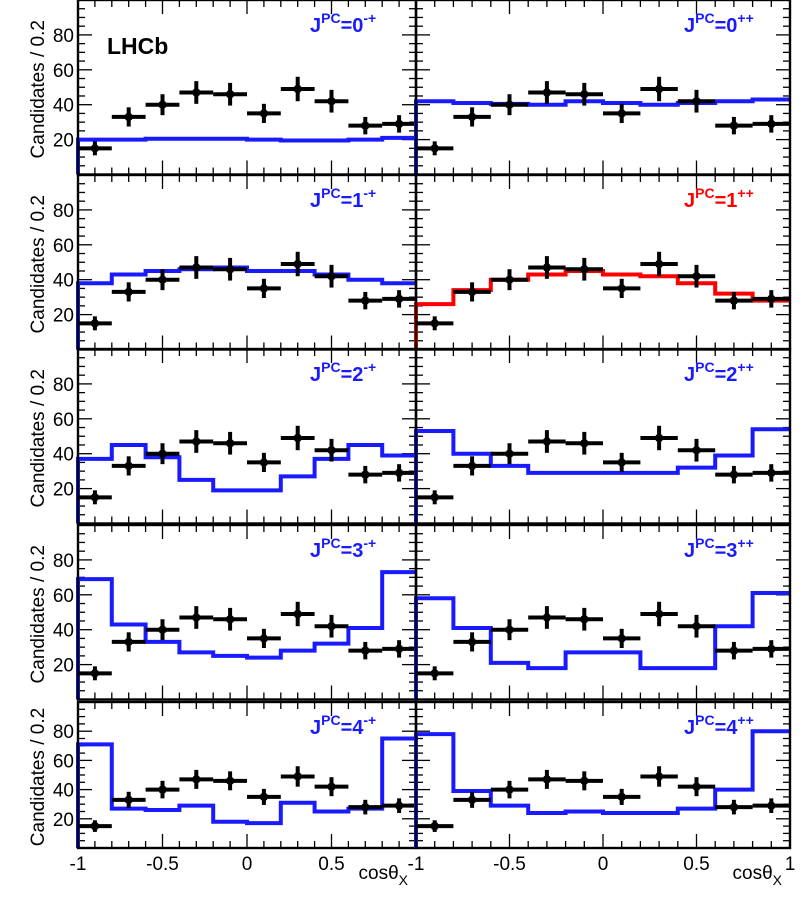 The image size is (810, 898). I want to click on hypothesis-histogram, so click(246, 155).